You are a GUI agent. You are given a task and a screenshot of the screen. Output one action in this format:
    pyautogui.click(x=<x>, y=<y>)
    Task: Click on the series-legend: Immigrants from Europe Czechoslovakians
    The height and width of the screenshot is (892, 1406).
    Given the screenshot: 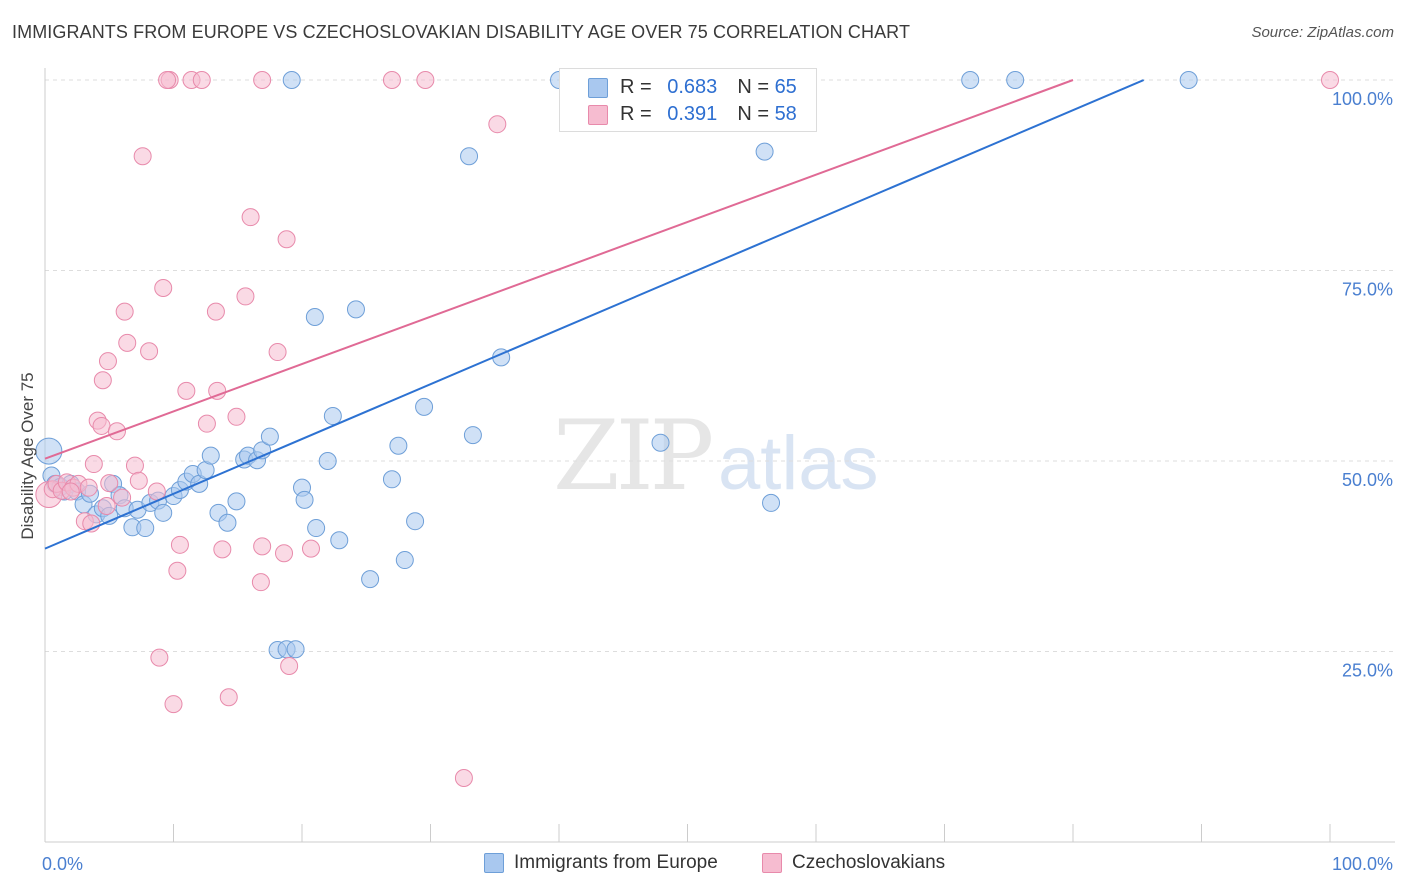 What is the action you would take?
    pyautogui.click(x=703, y=865)
    